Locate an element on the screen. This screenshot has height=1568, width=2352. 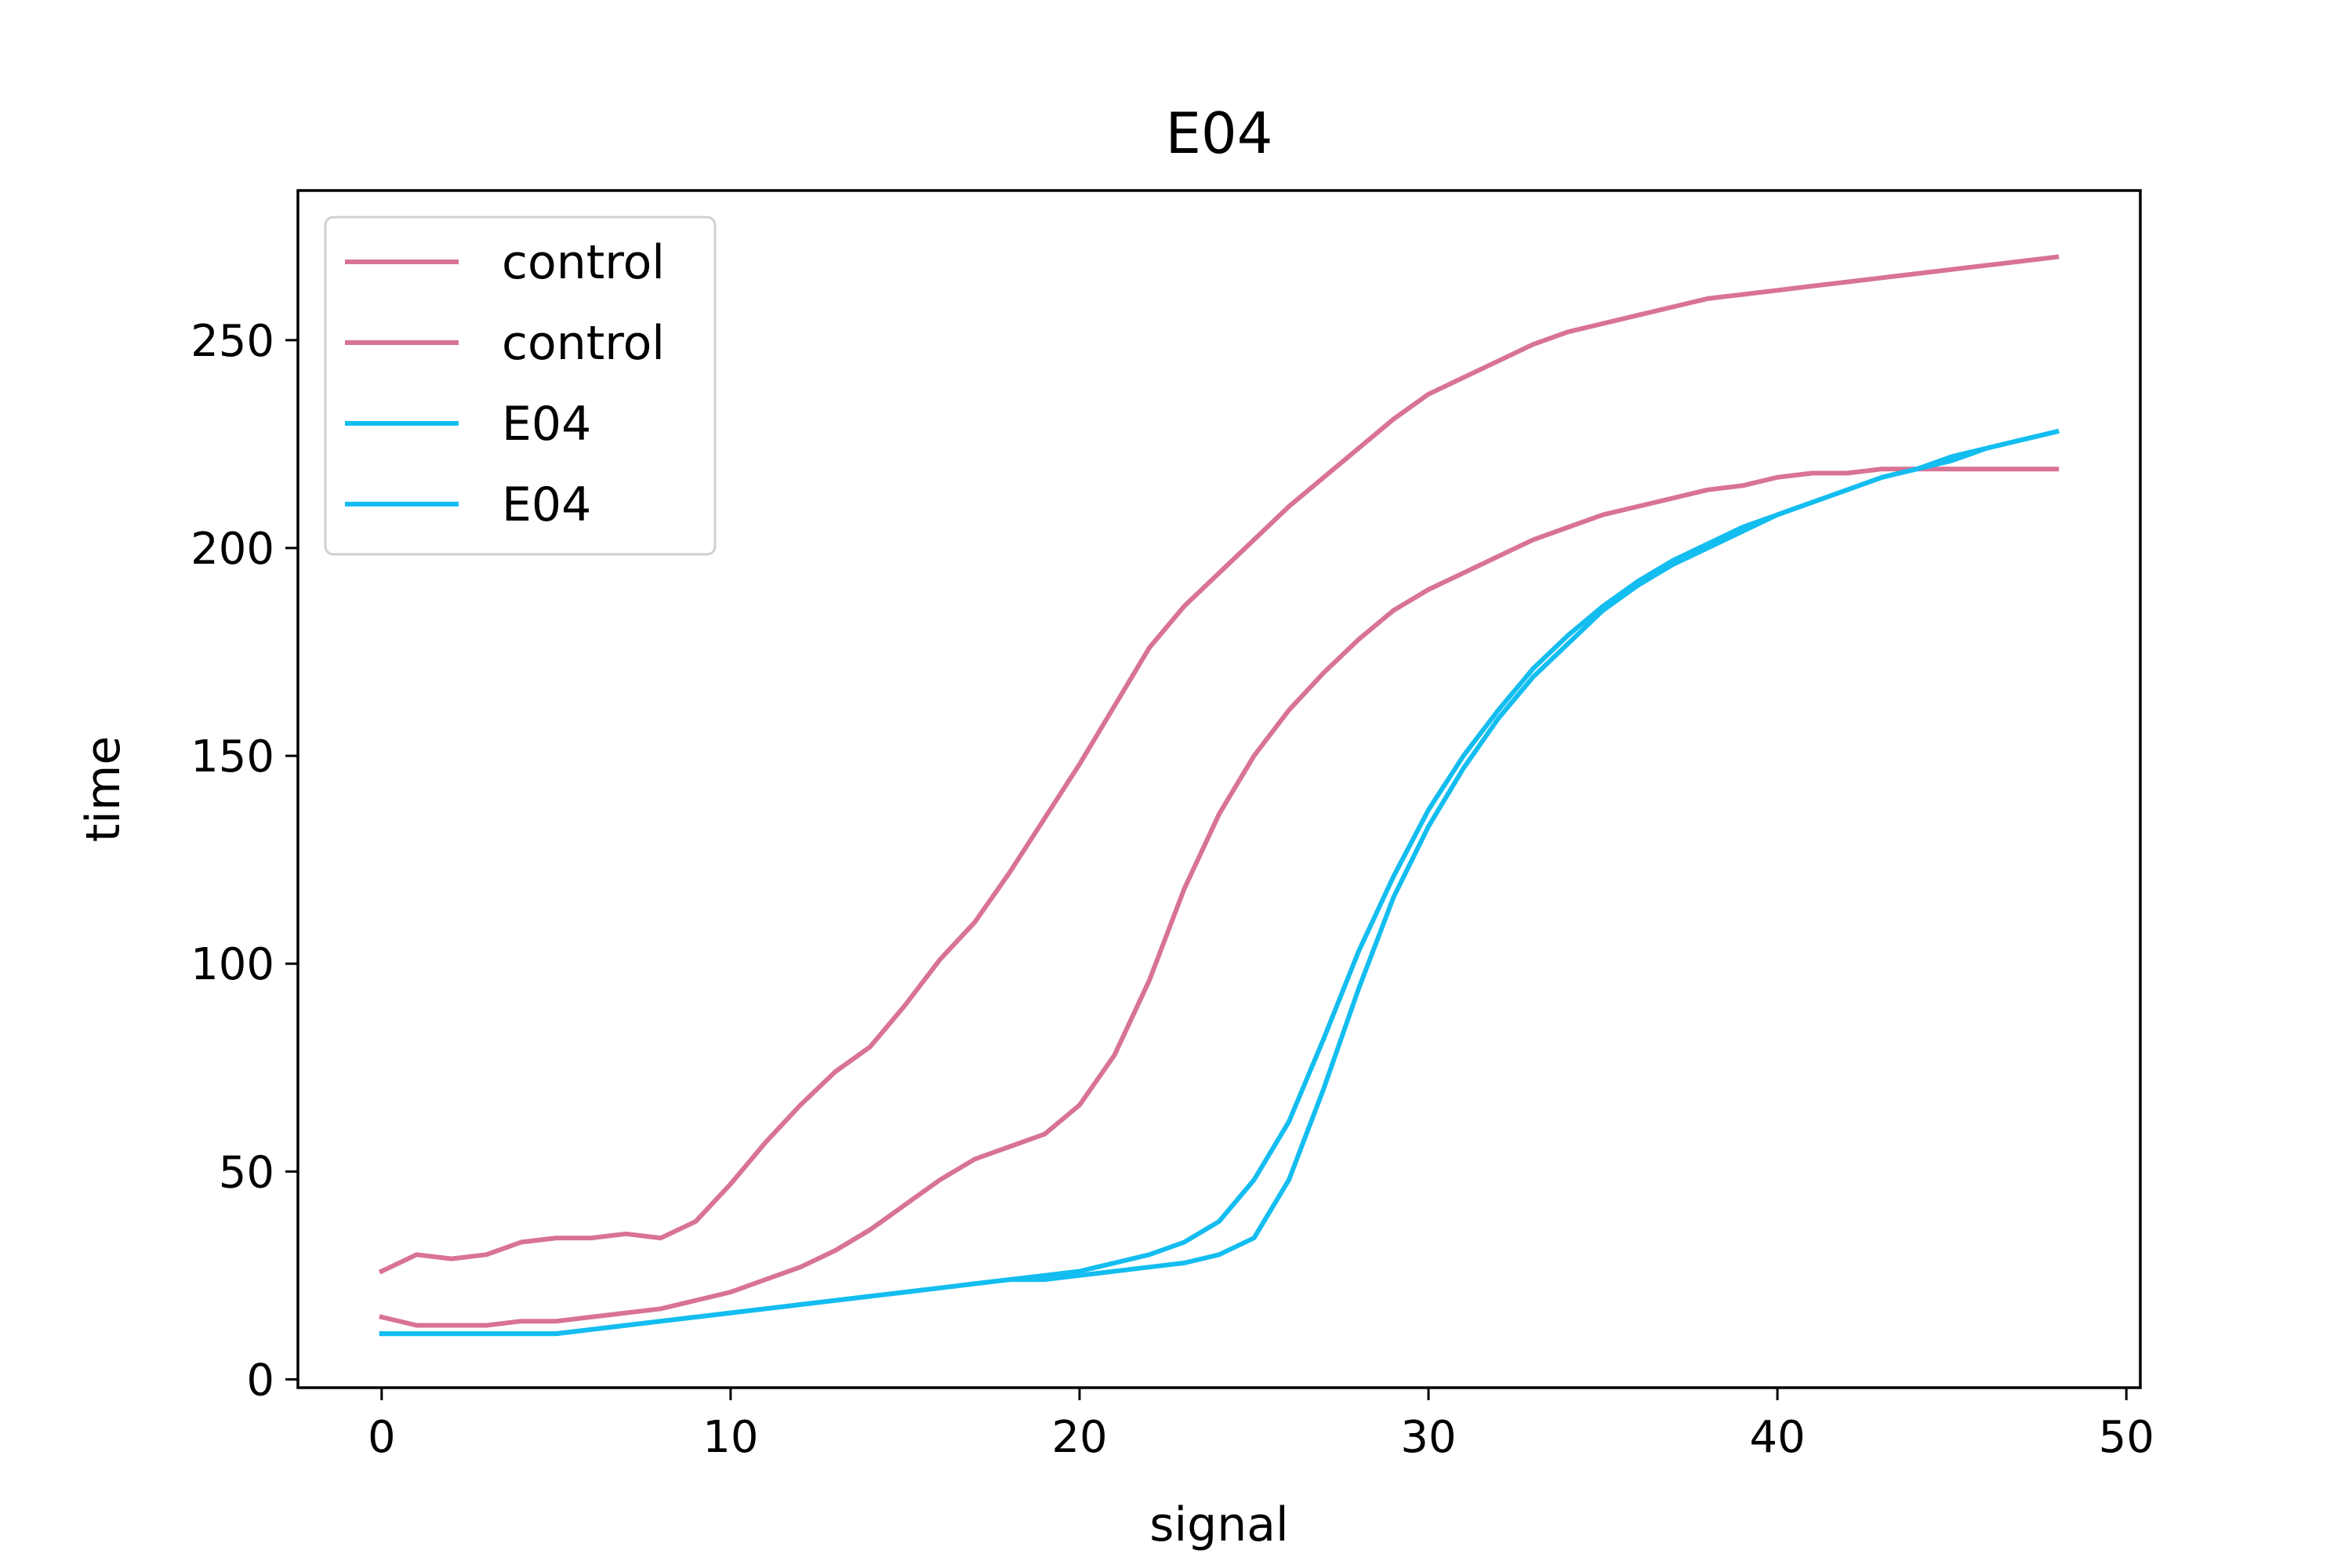
x-axis: 0 10 20 30 40 50 is located at coordinates (1261, 1425).